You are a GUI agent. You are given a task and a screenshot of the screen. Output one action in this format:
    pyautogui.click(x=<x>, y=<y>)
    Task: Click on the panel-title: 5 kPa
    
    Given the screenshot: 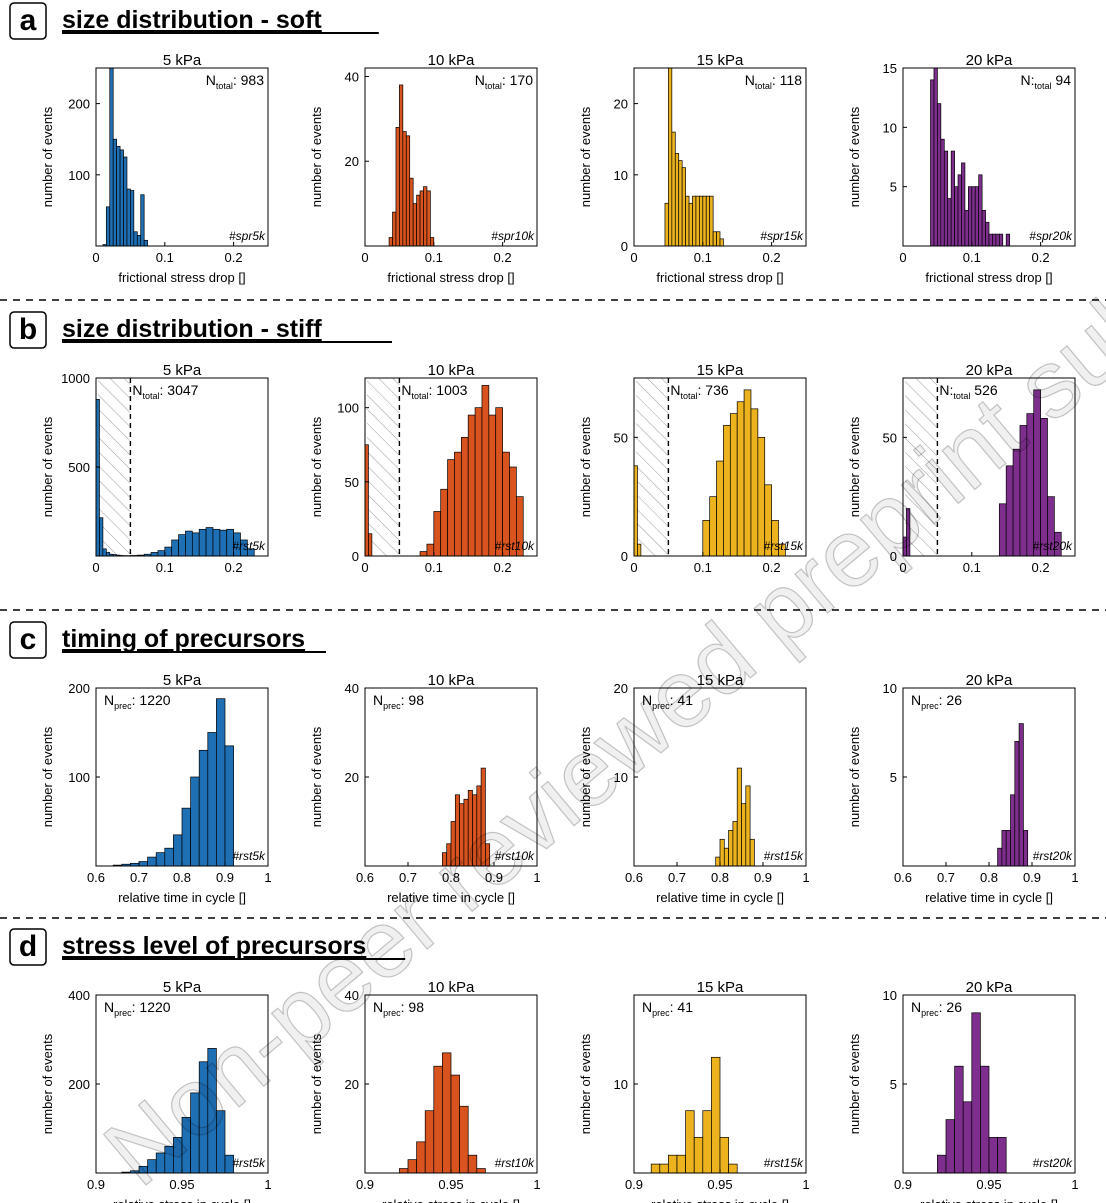 What is the action you would take?
    pyautogui.click(x=182, y=987)
    